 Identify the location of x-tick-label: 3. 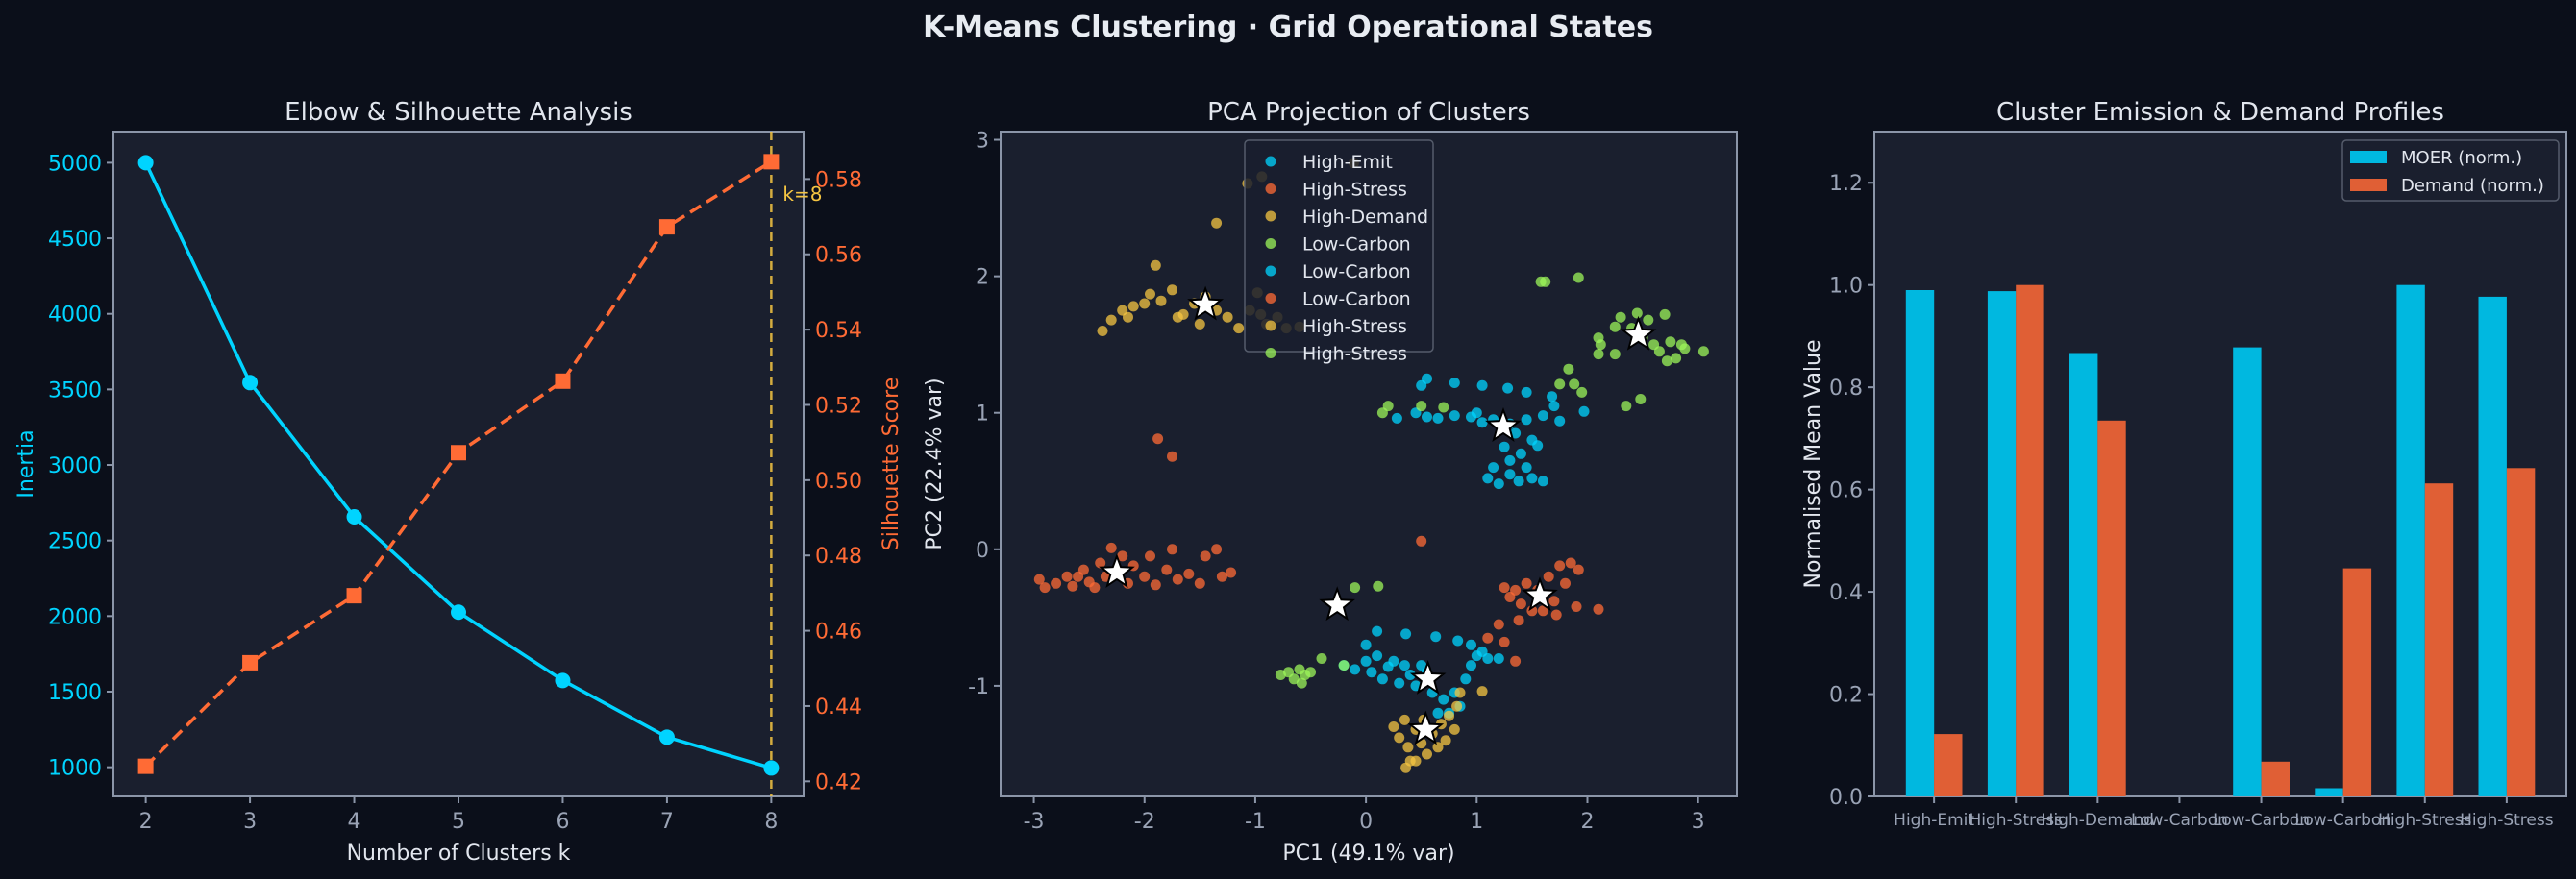
(250, 822).